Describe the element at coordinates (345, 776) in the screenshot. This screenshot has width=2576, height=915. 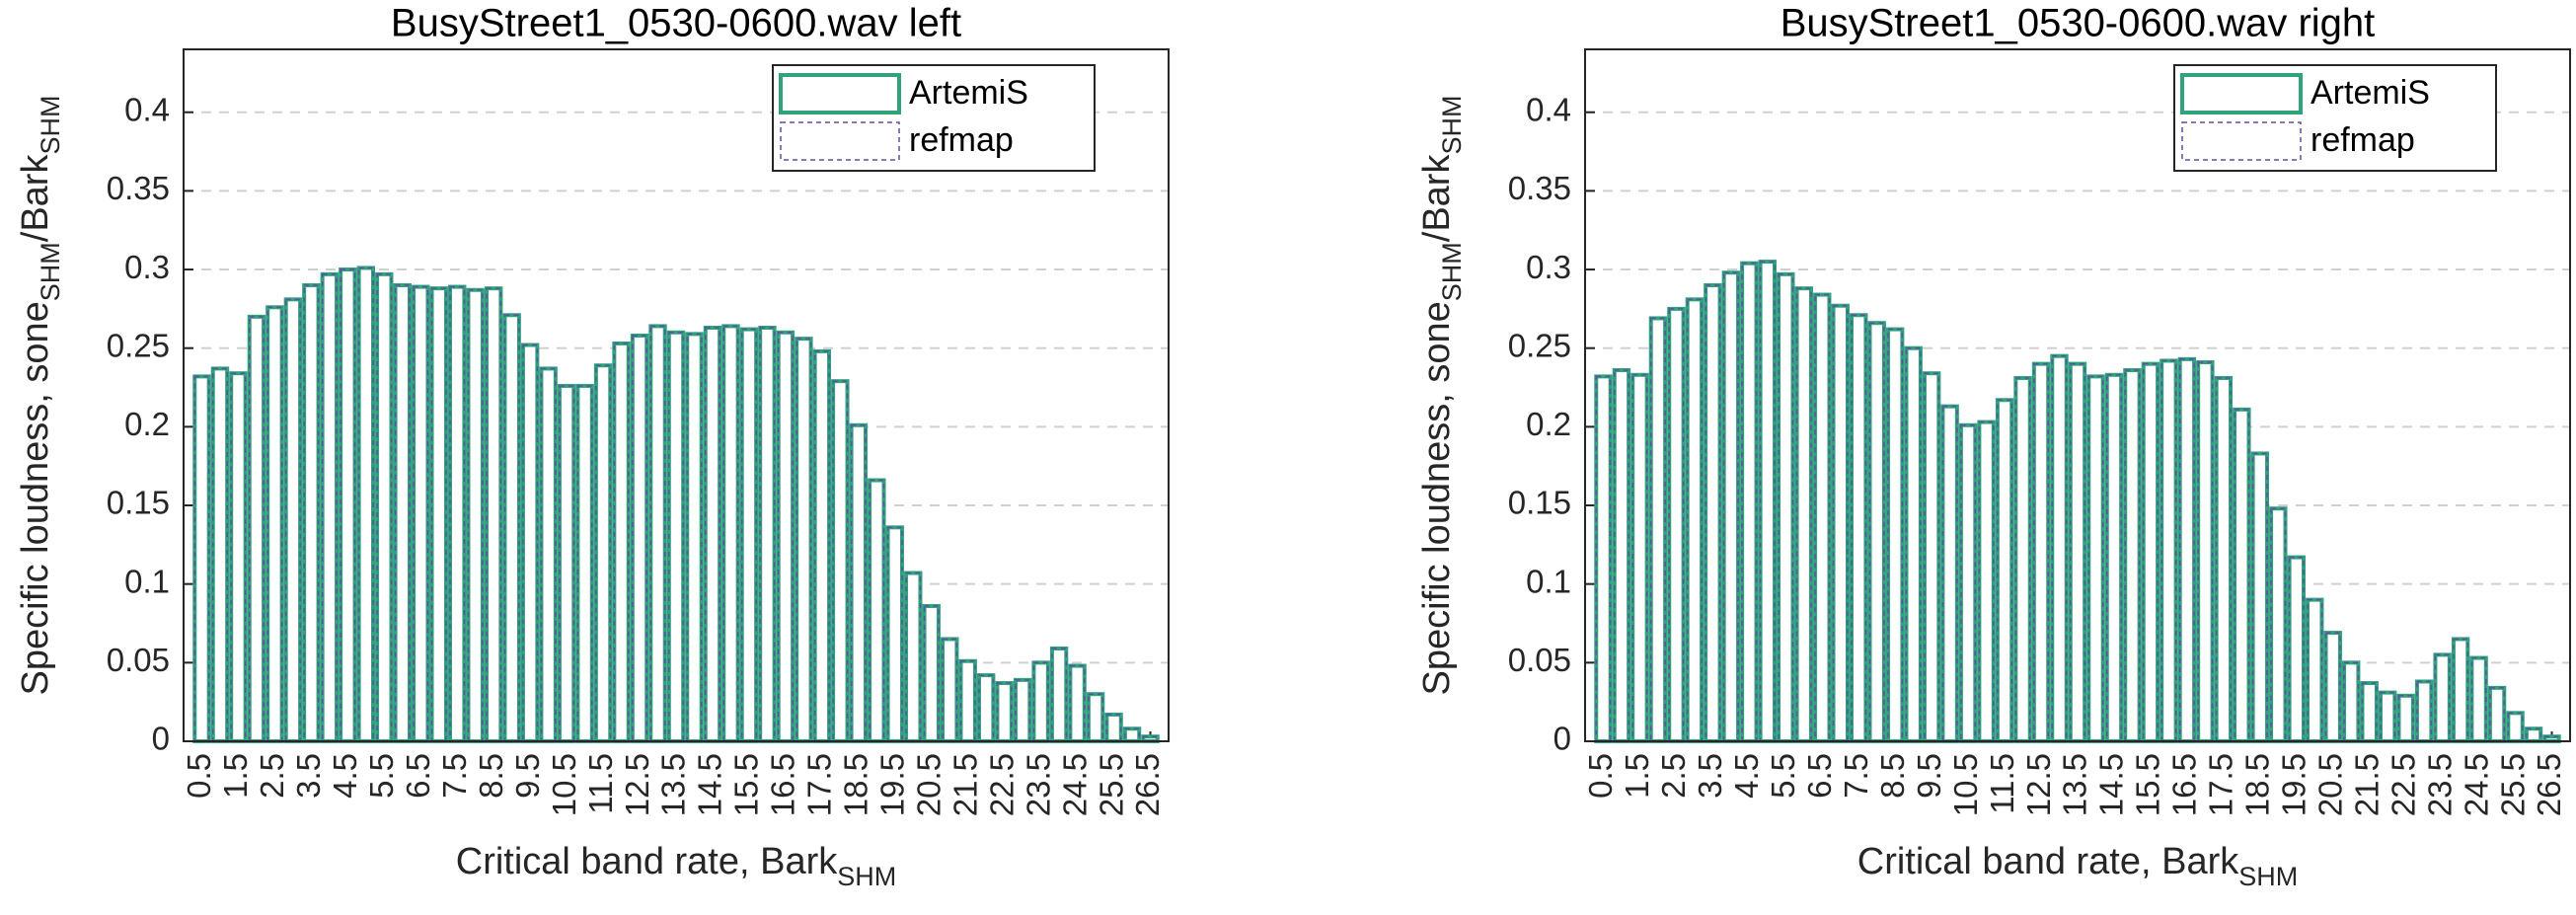
I see `x-tick-label: 4.5` at that location.